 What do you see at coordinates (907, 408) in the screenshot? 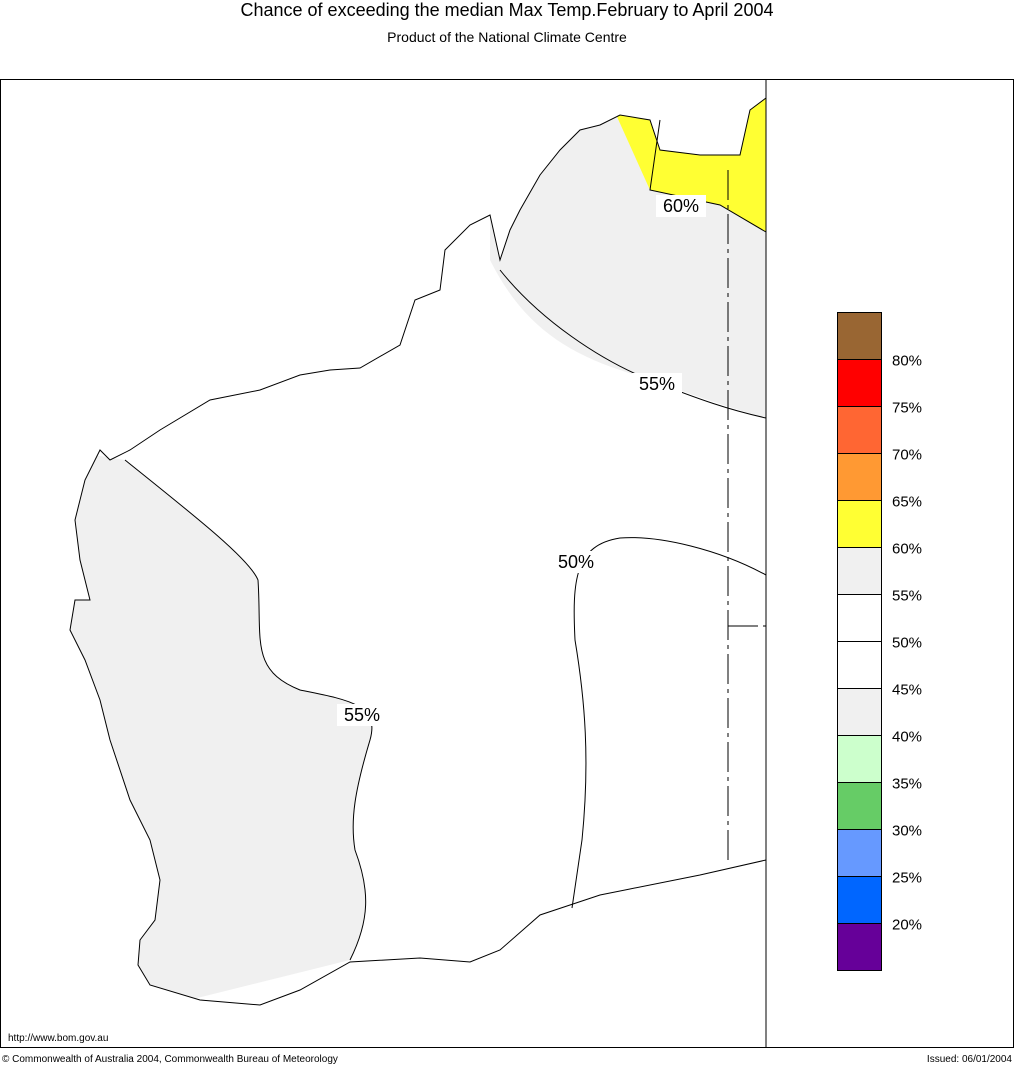
I see `legend-label: 75%` at bounding box center [907, 408].